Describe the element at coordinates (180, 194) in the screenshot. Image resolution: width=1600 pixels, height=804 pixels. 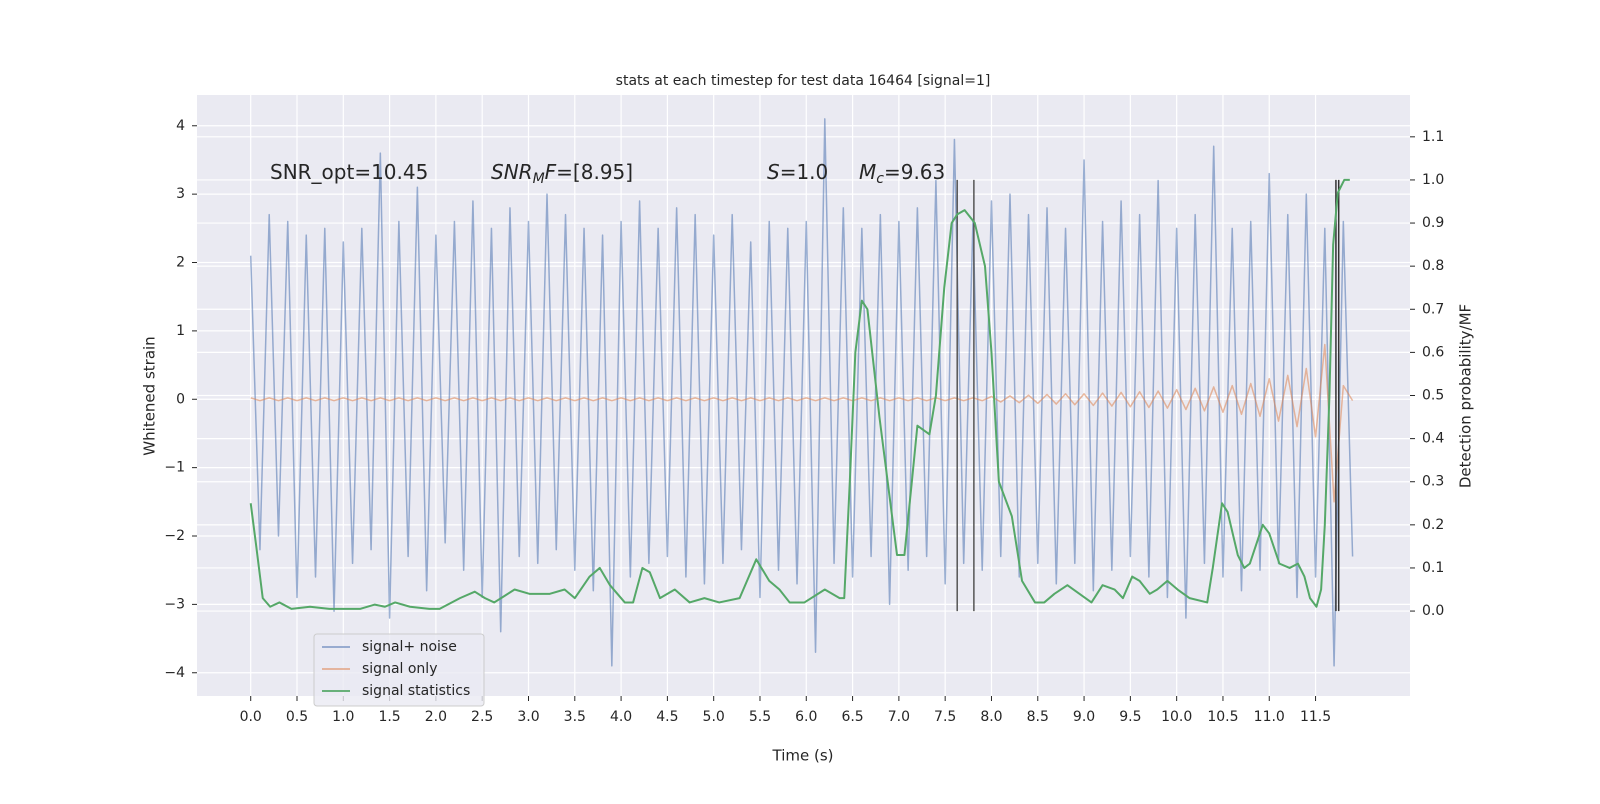
I see `y-tick-label: 3` at that location.